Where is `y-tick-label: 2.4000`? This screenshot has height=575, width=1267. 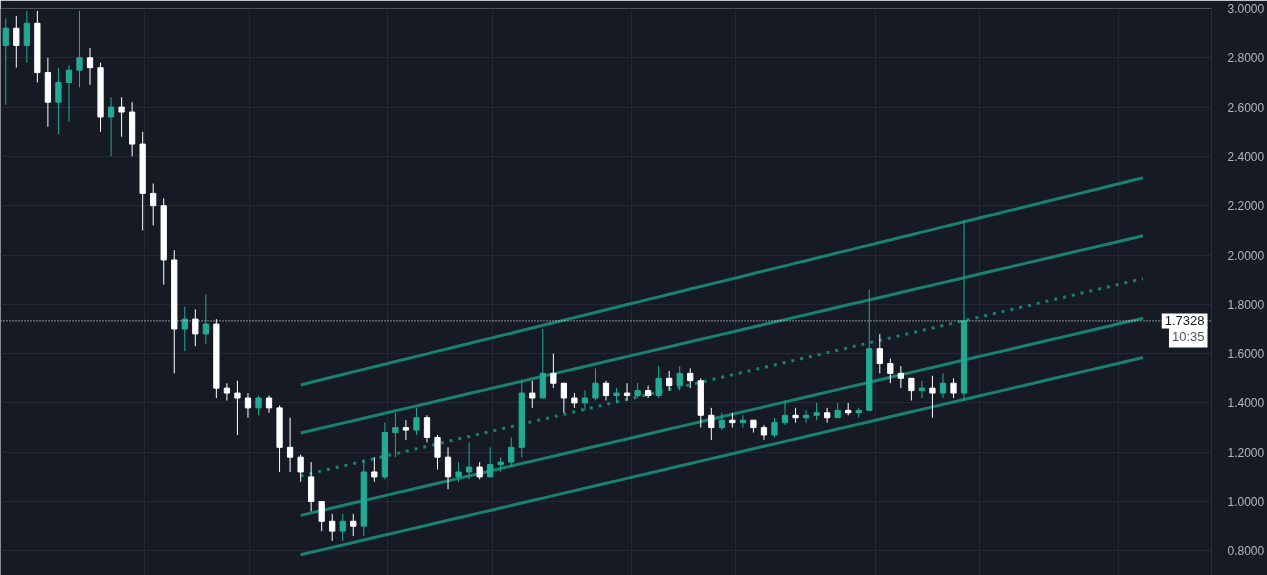
y-tick-label: 2.4000 is located at coordinates (1246, 156).